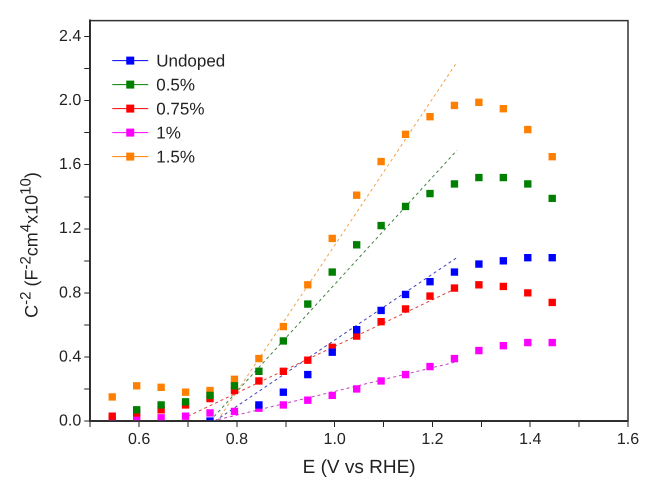  What do you see at coordinates (70, 101) in the screenshot?
I see `y-tick-label: 2.0` at bounding box center [70, 101].